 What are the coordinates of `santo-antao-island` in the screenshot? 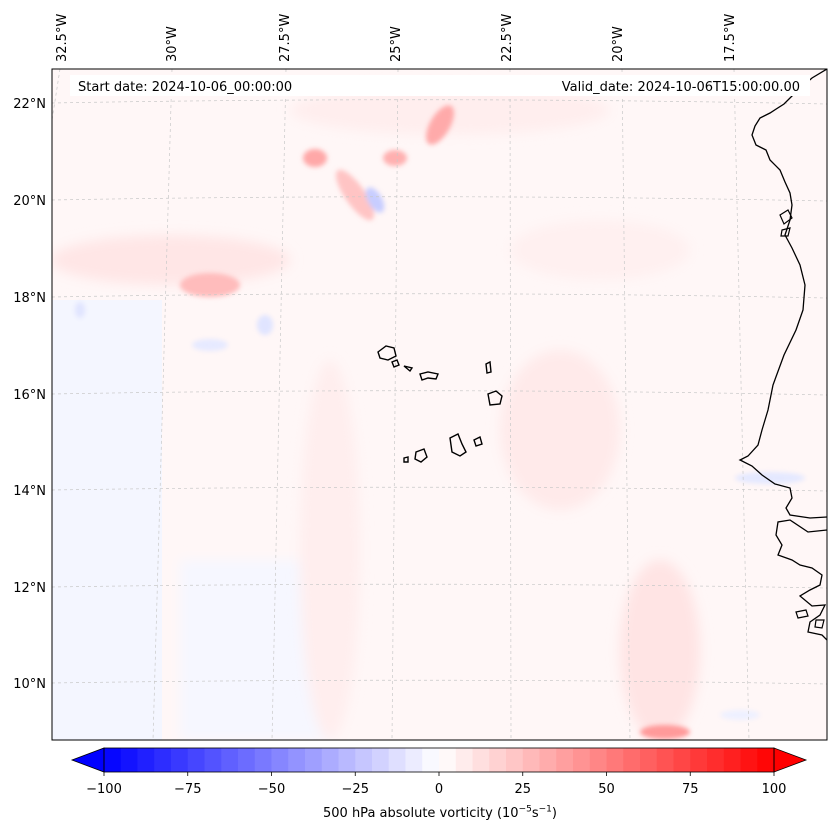 It's located at (387, 353).